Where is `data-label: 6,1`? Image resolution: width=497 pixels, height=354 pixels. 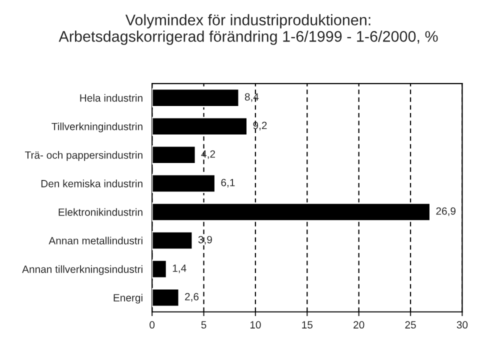 data-label: 6,1 is located at coordinates (228, 183).